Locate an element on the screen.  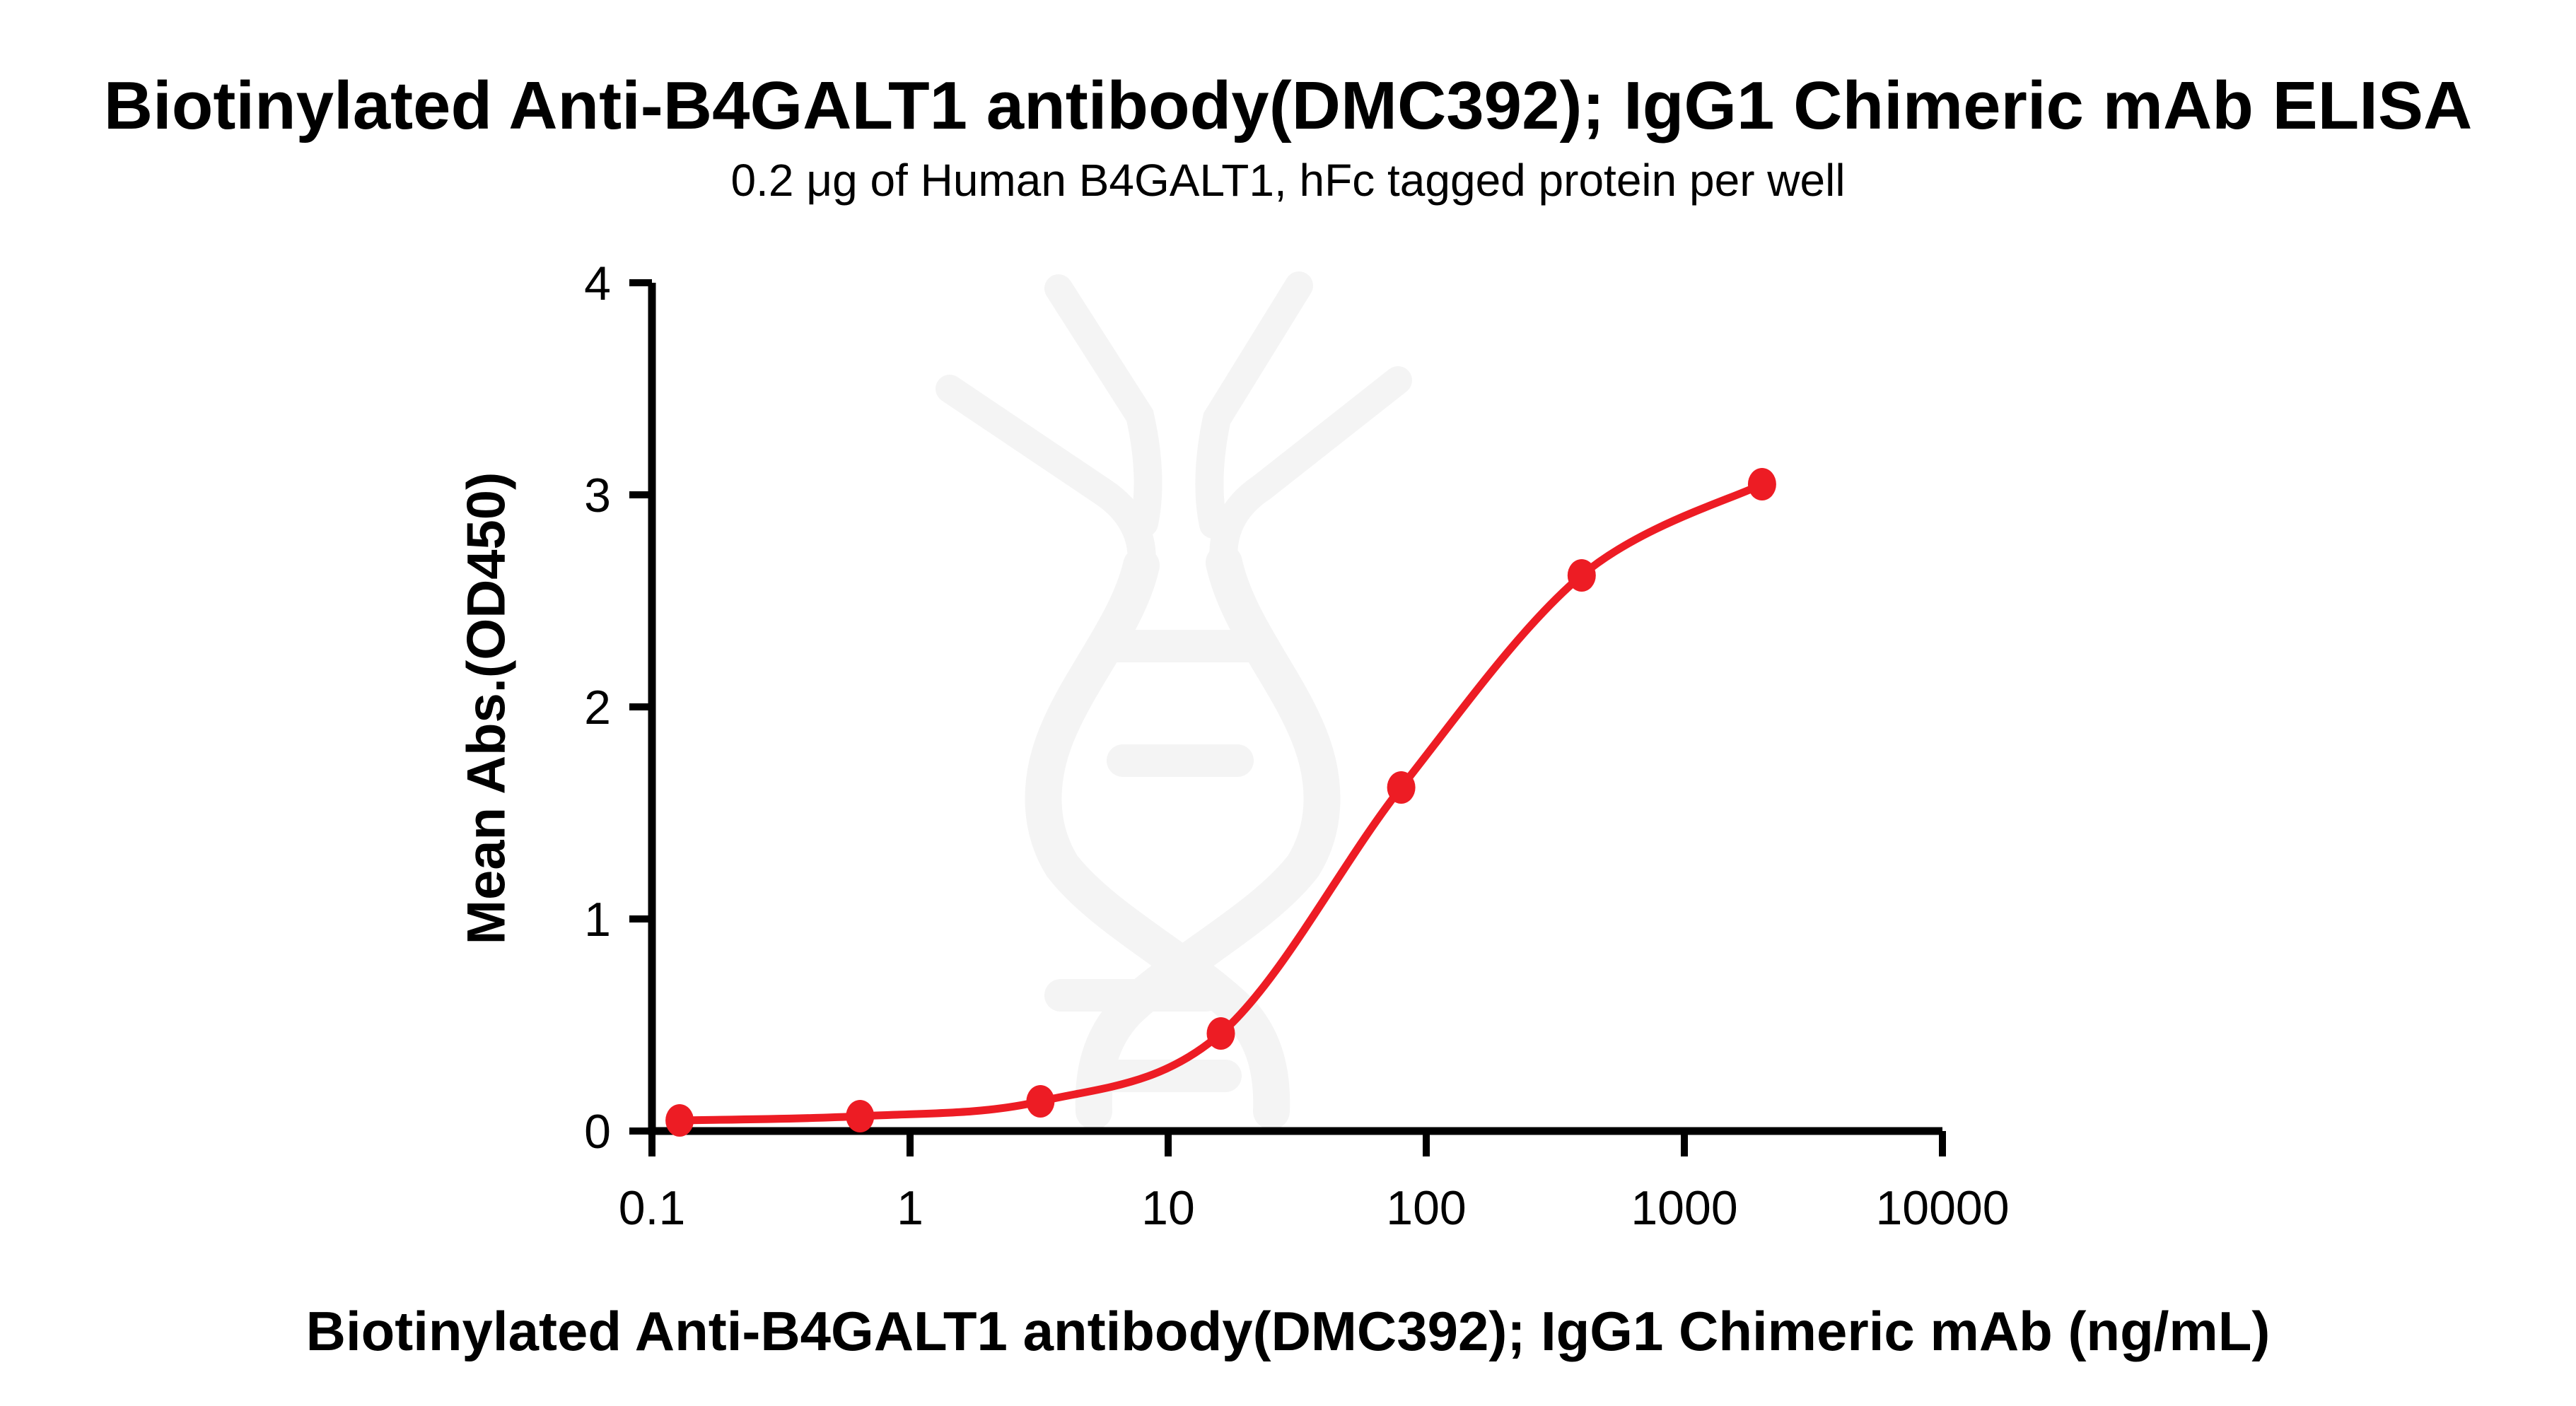
y-tick-label: 0 is located at coordinates (597, 1132).